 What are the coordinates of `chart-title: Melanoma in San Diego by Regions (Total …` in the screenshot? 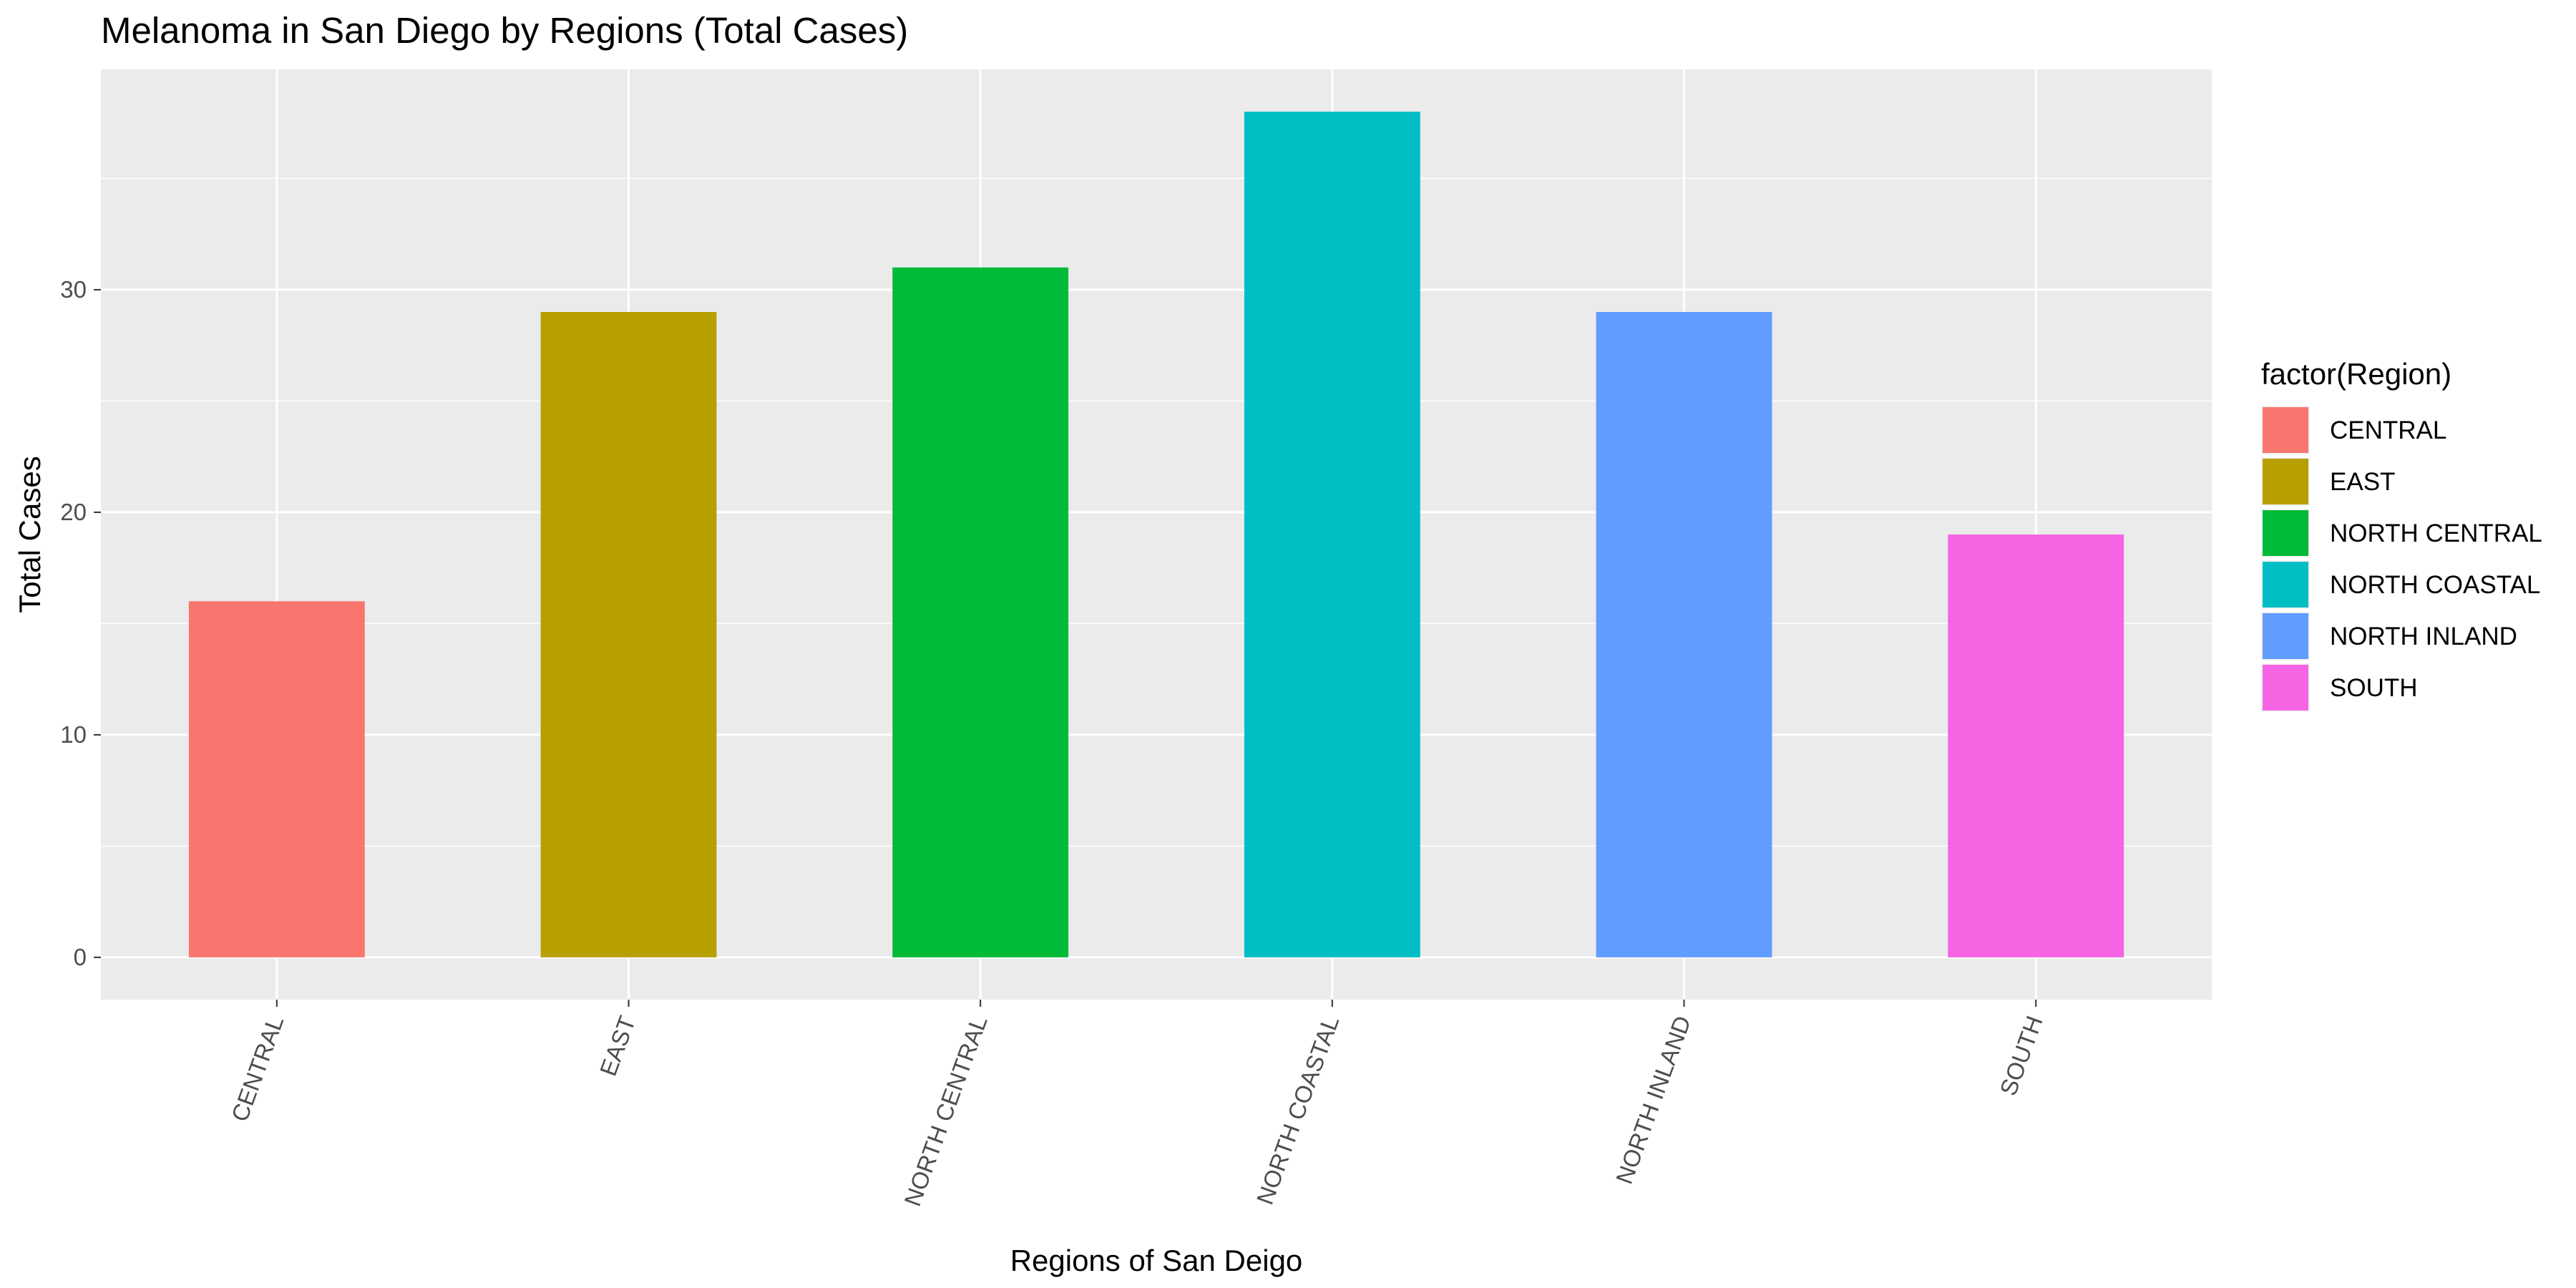 It's located at (504, 30).